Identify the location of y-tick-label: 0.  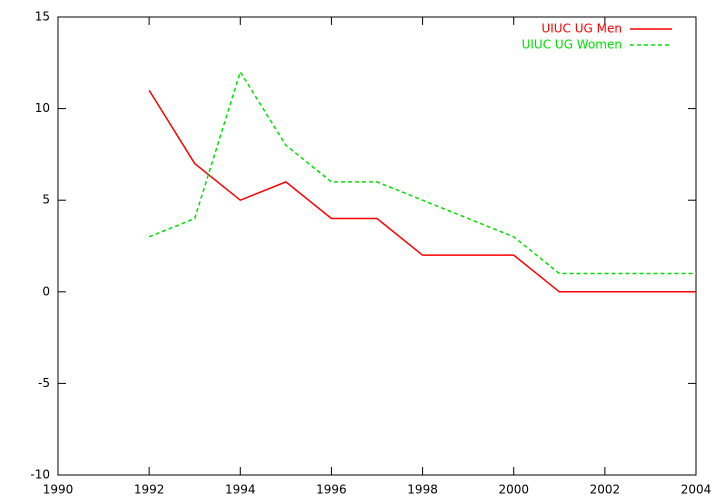
(46, 291).